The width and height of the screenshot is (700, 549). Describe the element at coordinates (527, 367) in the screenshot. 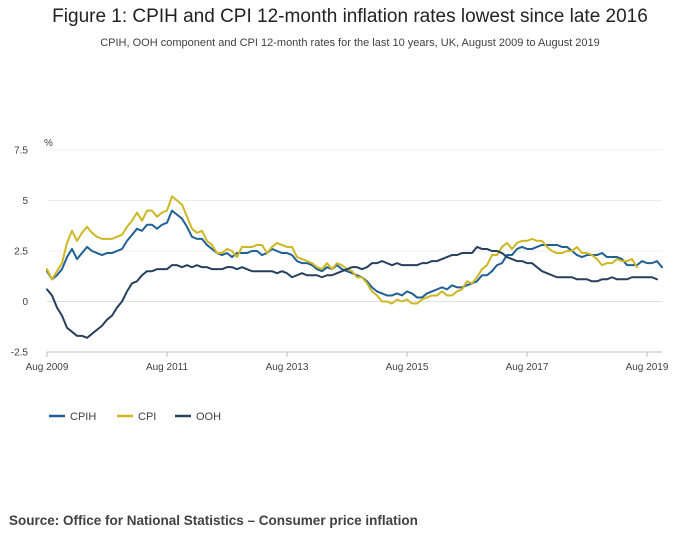

I see `x-tick-label: Aug 2017` at that location.